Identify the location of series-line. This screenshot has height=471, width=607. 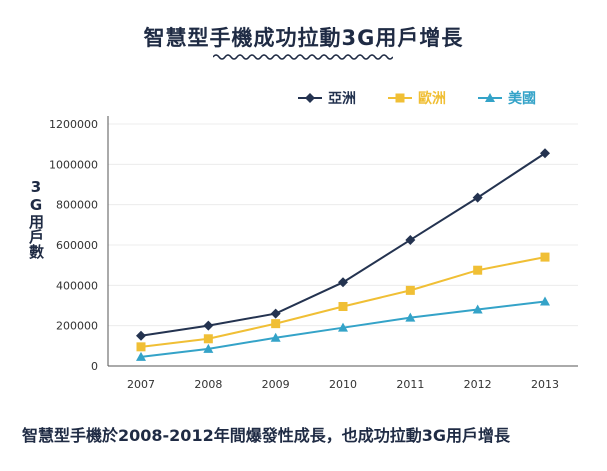
(343, 302).